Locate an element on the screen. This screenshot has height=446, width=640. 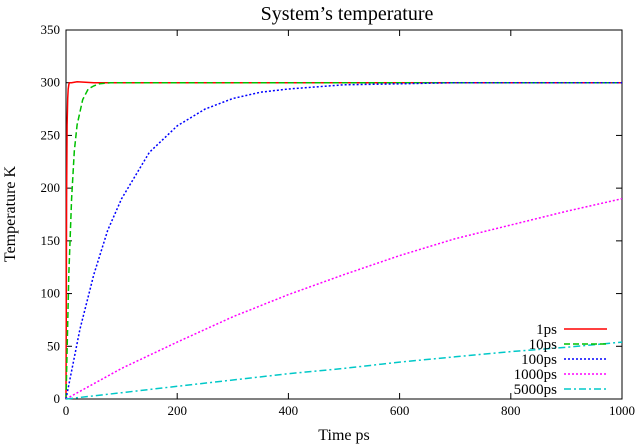
chart-title: System’s temperature is located at coordinates (347, 14).